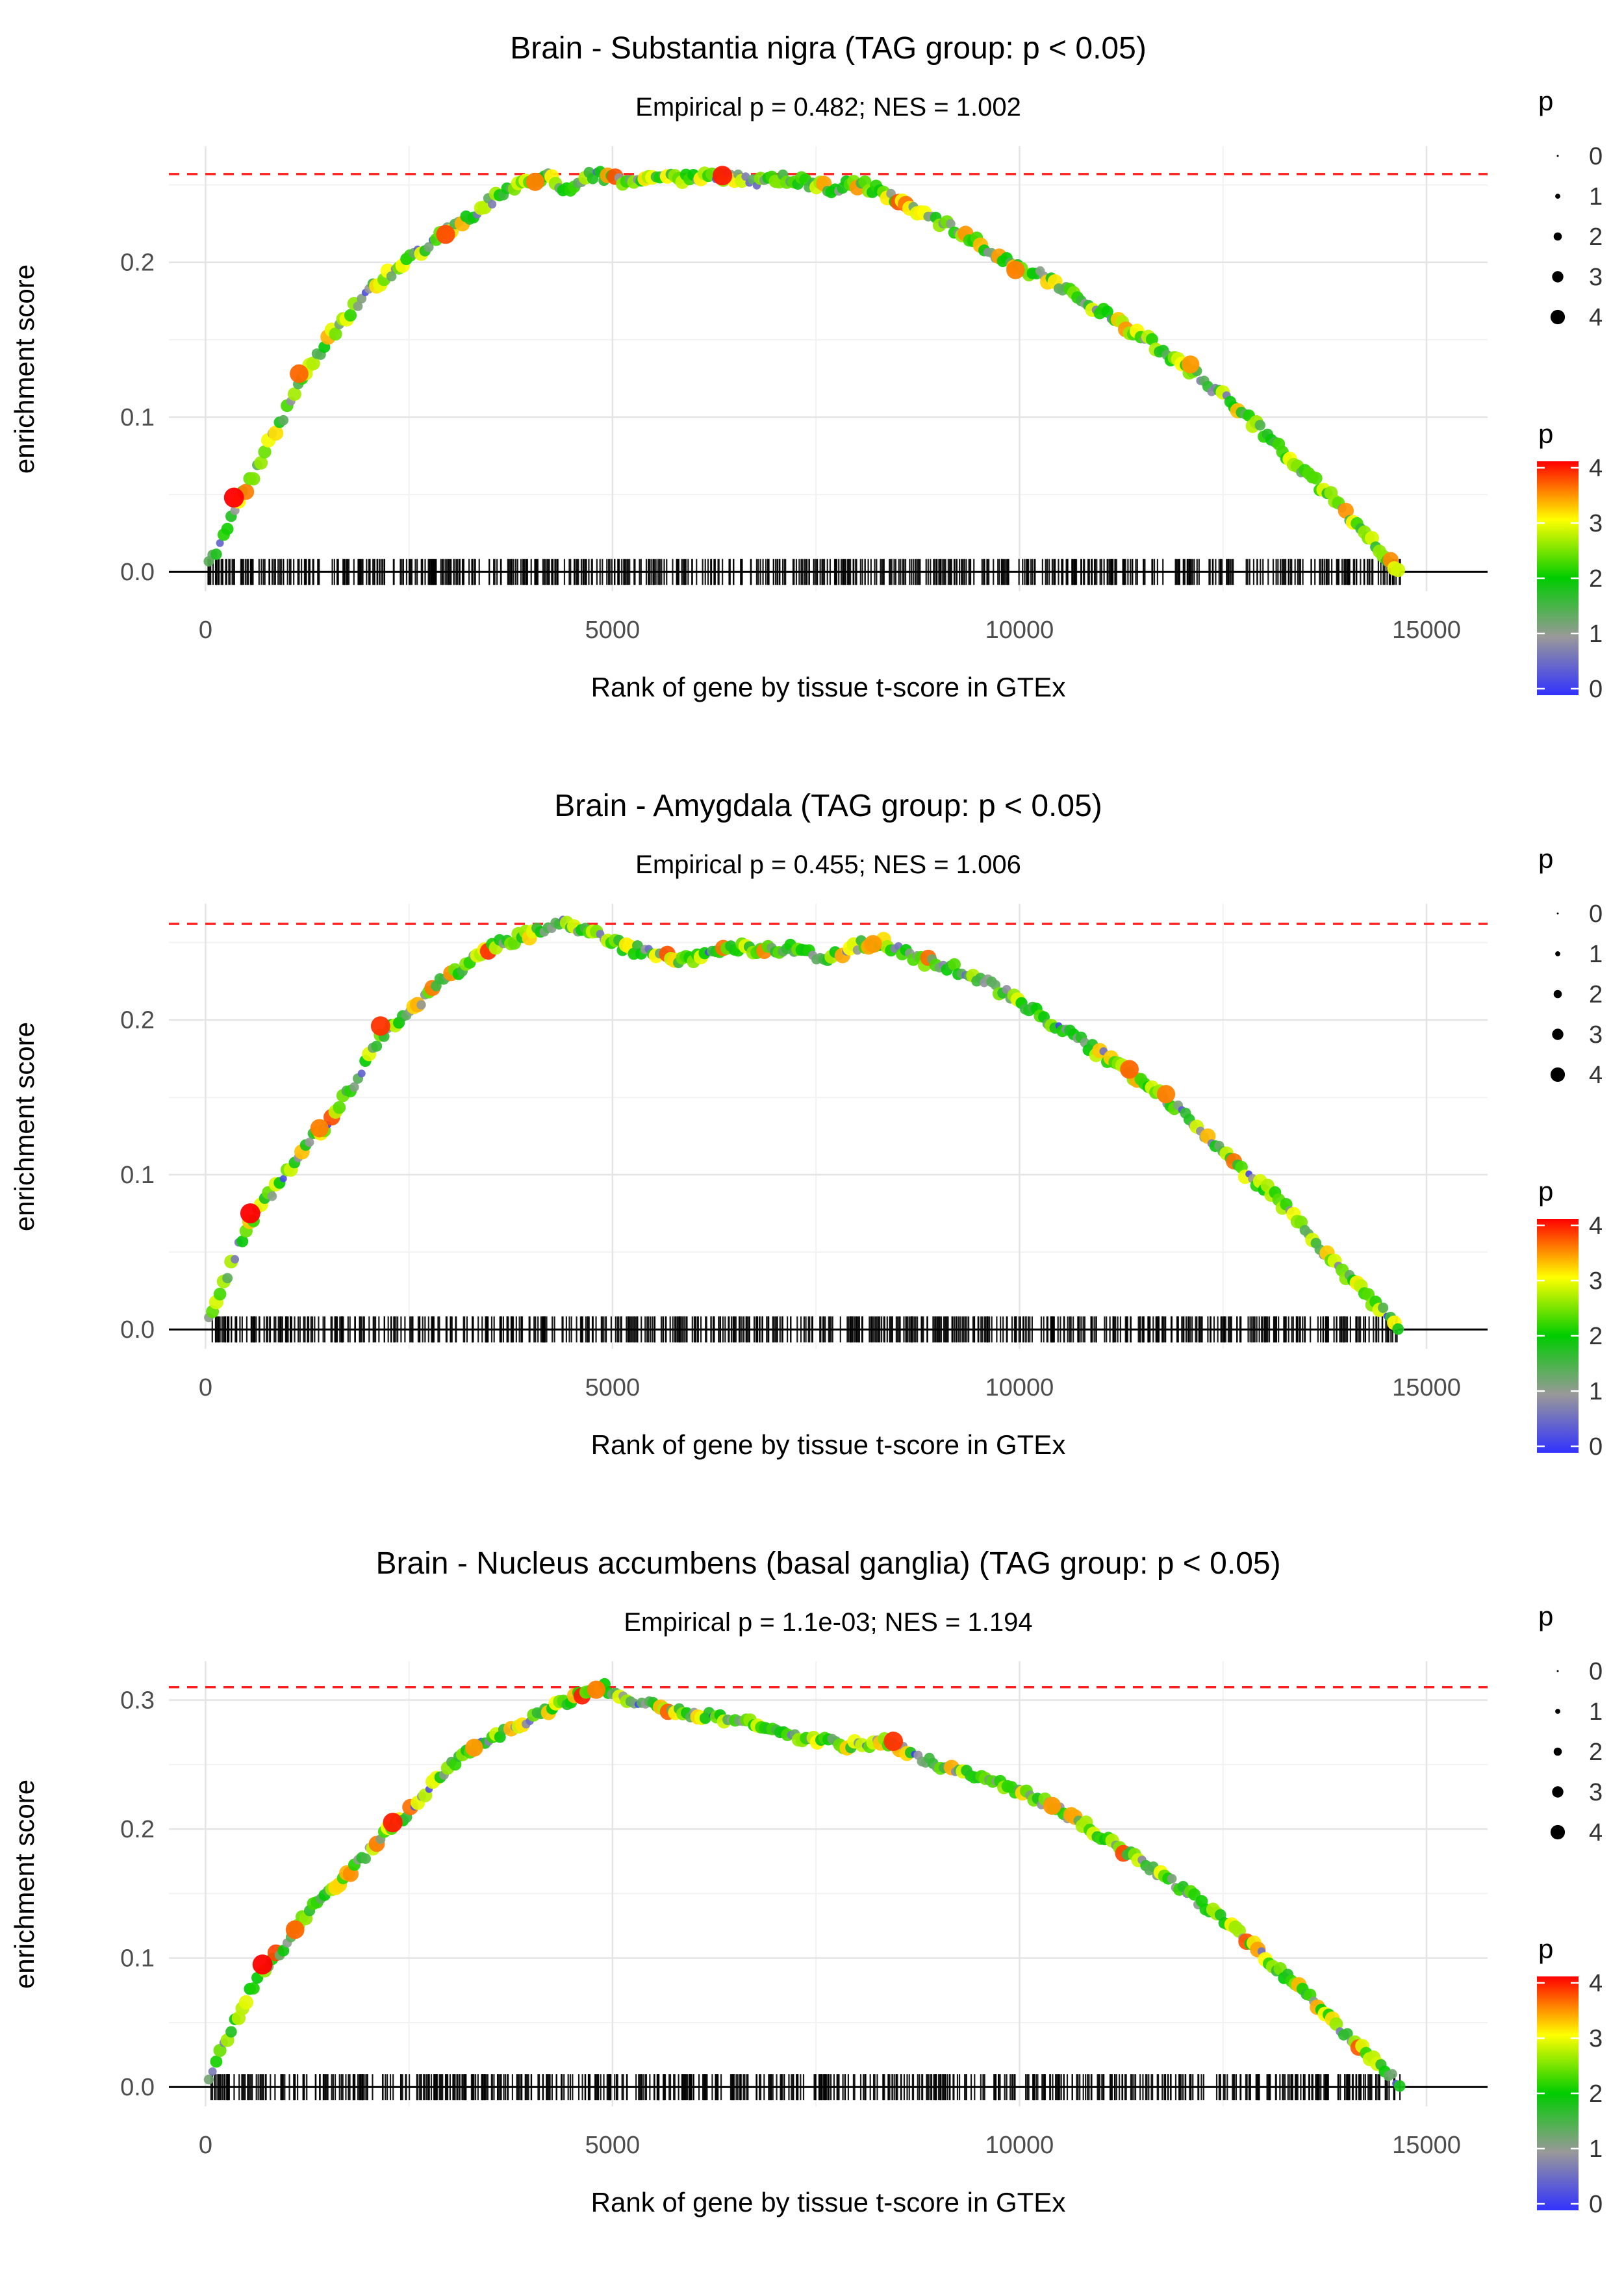 Image resolution: width=1624 pixels, height=2274 pixels. I want to click on chart-title: Brain - Amygdala (TAG group: p < 0.05), so click(828, 806).